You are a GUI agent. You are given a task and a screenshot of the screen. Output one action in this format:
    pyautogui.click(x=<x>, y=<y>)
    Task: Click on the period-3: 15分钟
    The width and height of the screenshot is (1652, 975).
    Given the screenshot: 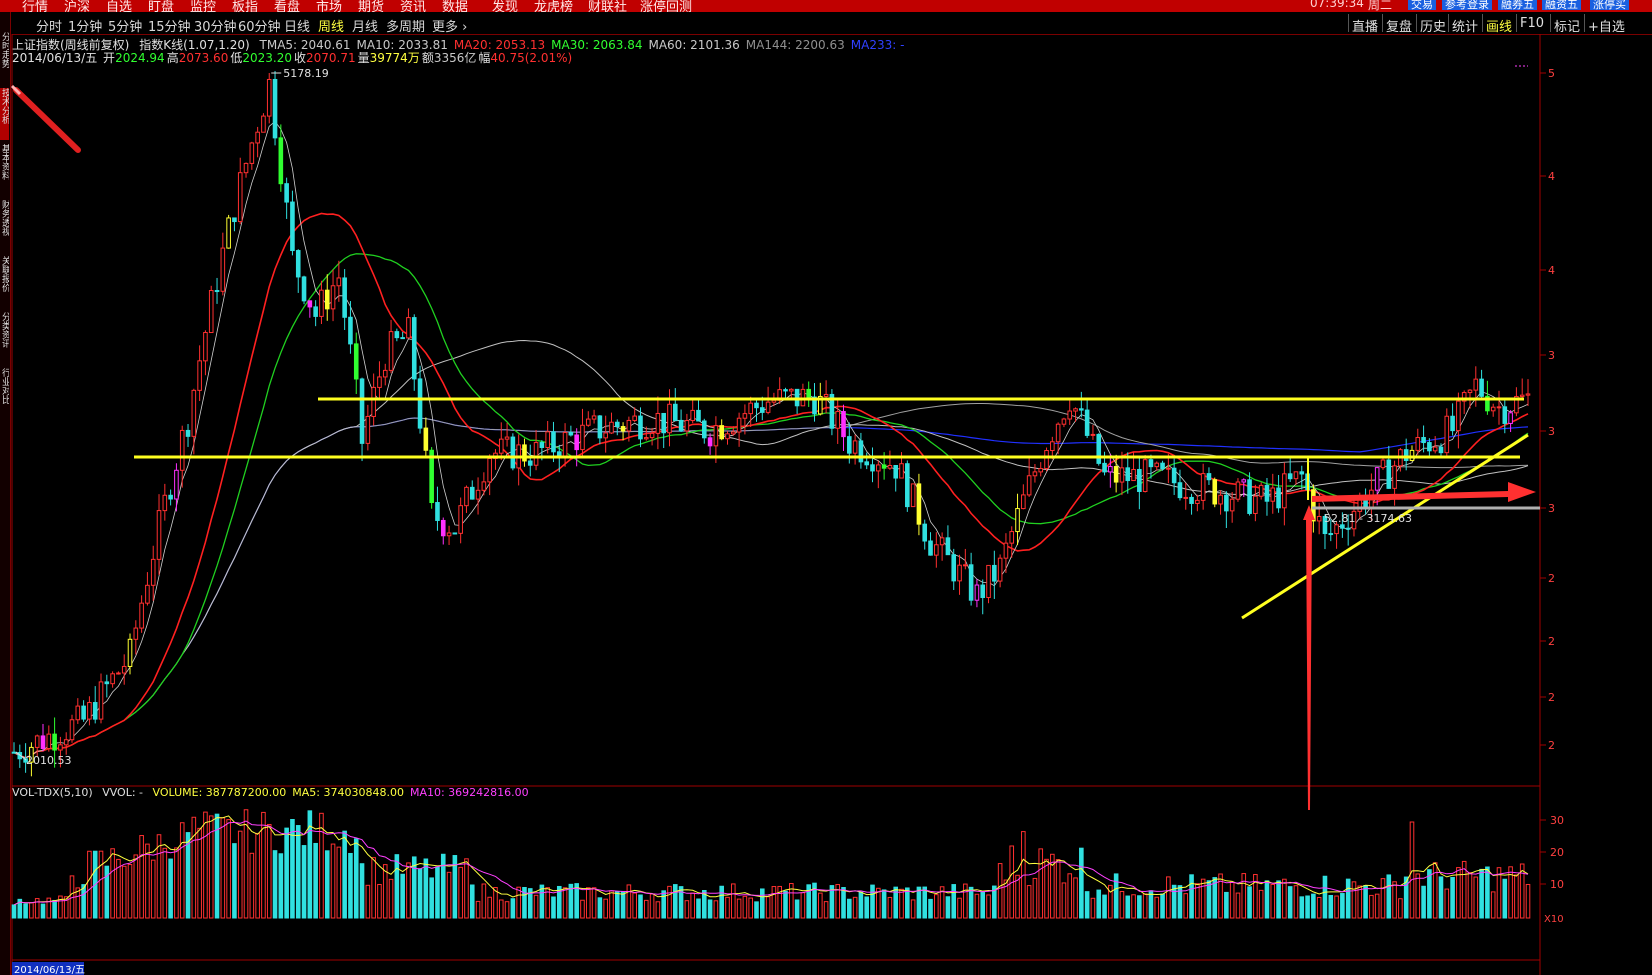 What is the action you would take?
    pyautogui.click(x=169, y=27)
    